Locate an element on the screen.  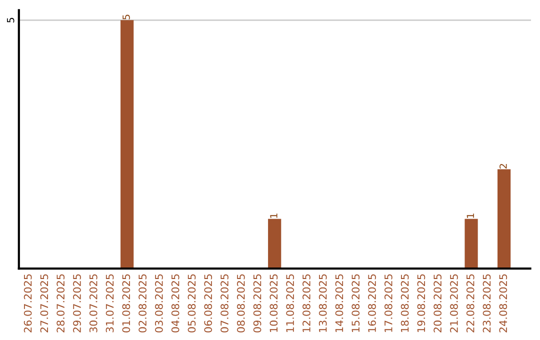
x-tick-label: 05.08.2025 is located at coordinates (192, 303).